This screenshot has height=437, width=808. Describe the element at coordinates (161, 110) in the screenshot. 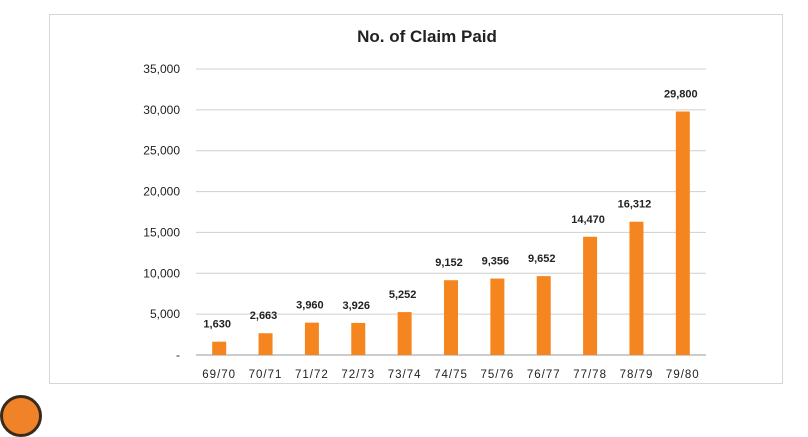

I see `y-tick-label: 30,000` at that location.